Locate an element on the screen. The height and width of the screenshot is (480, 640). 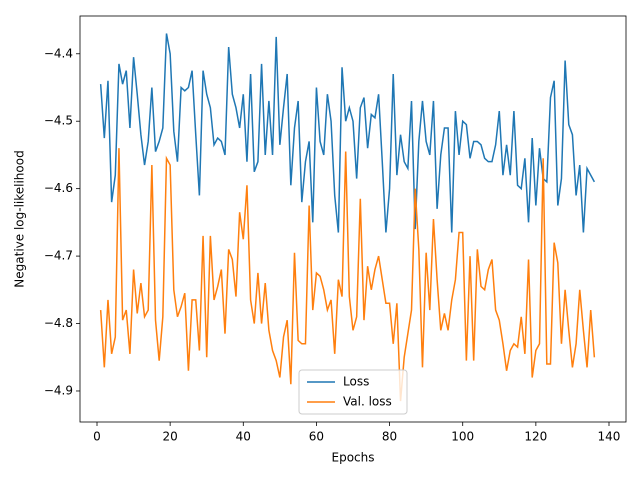
legend-label: Val. loss is located at coordinates (367, 402).